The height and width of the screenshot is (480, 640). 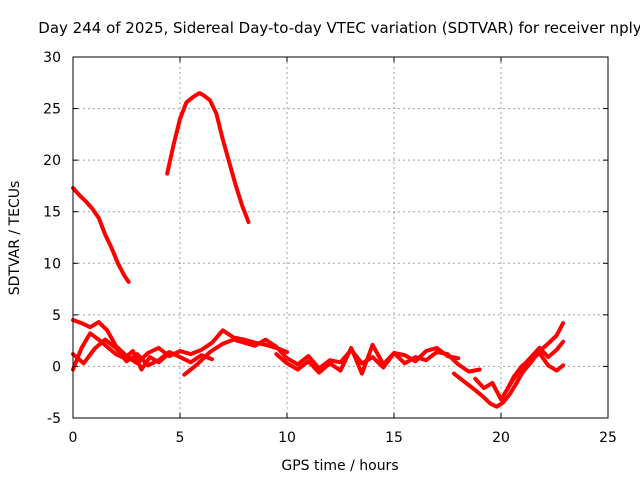 I want to click on y-tick-label: 20, so click(x=52, y=161).